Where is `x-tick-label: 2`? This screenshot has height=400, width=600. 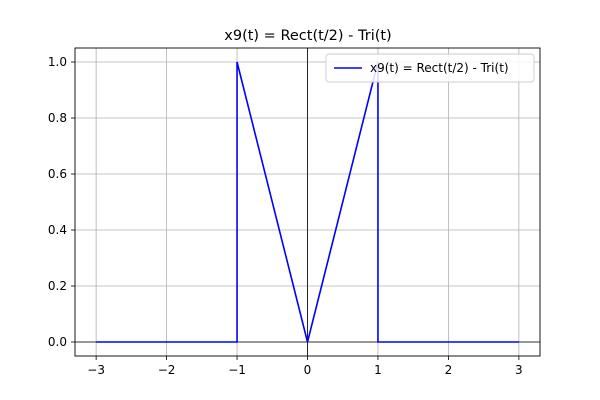 x-tick-label: 2 is located at coordinates (449, 370).